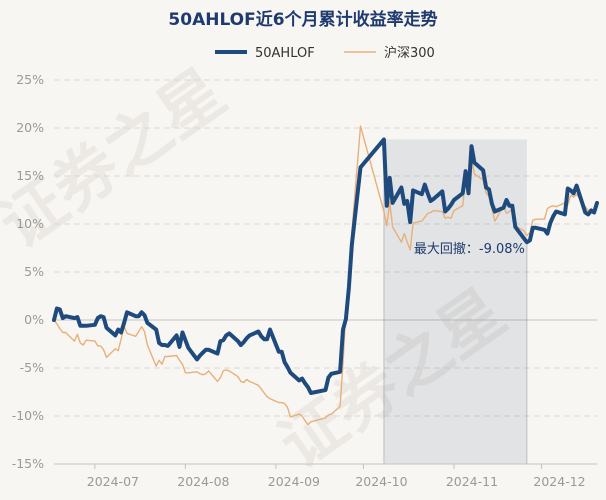 This screenshot has width=606, height=500. I want to click on x-tick-label: 2024-11, so click(472, 481).